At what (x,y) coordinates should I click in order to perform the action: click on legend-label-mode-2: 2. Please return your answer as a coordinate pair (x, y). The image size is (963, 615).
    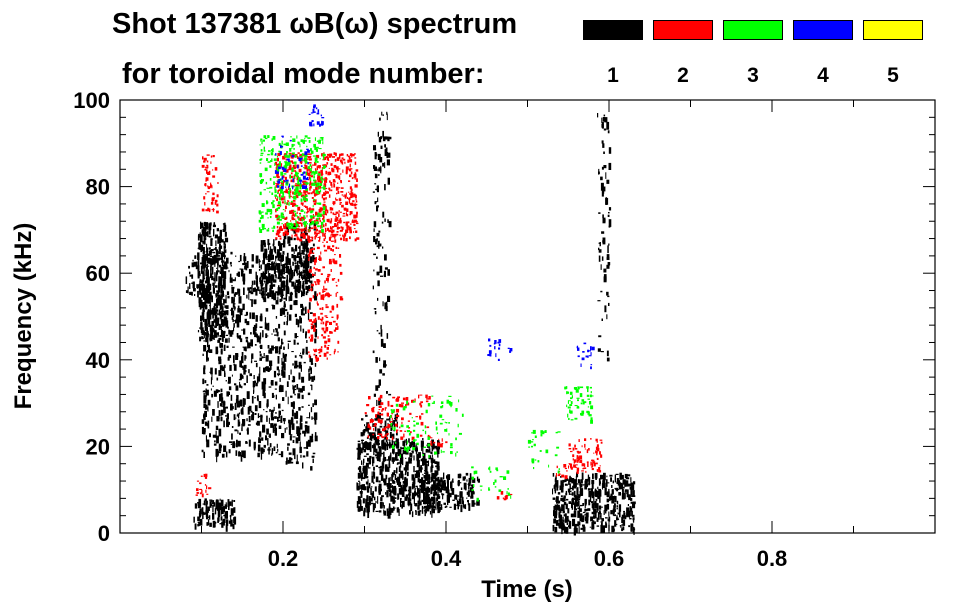
    Looking at the image, I should click on (683, 75).